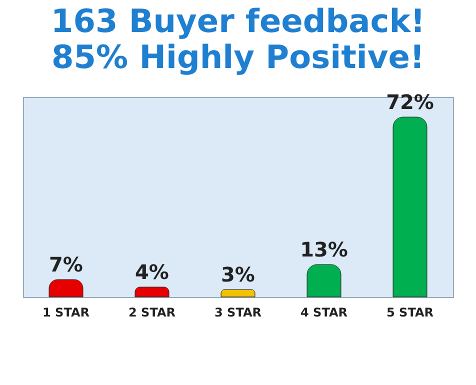 This screenshot has width=476, height=385. I want to click on x-tick-label: 3 STAR, so click(238, 313).